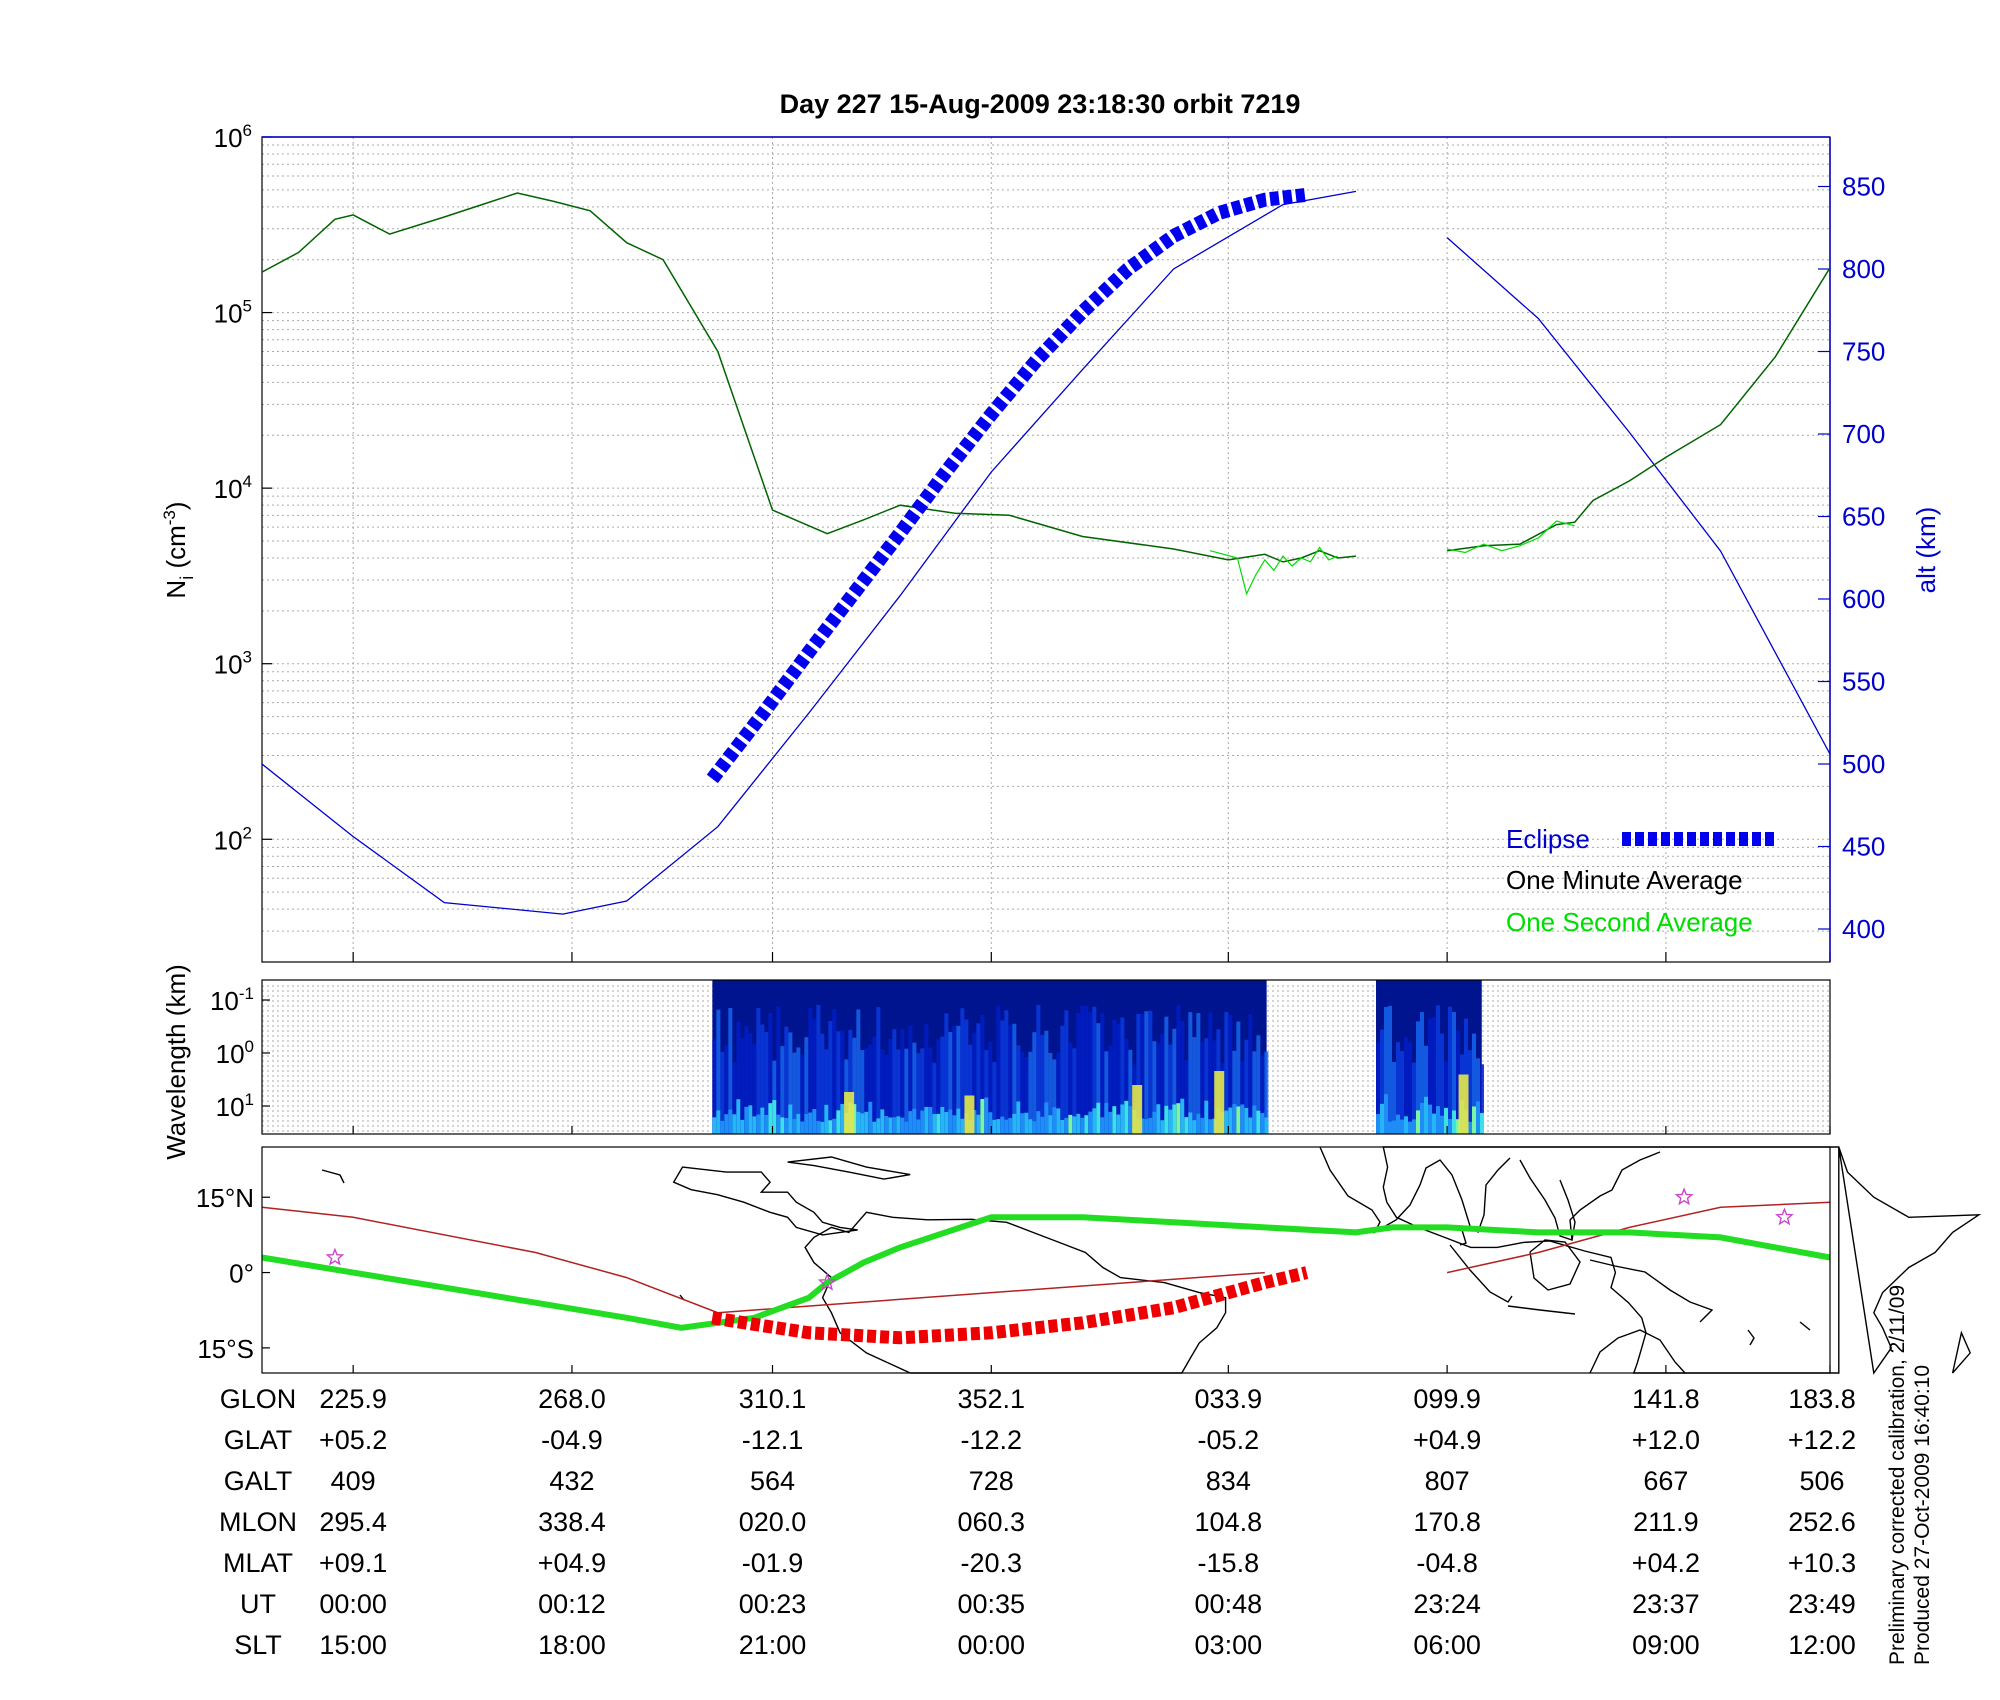 Image resolution: width=2000 pixels, height=1700 pixels. Describe the element at coordinates (1229, 1563) in the screenshot. I see `table-cell: -15.8` at that location.